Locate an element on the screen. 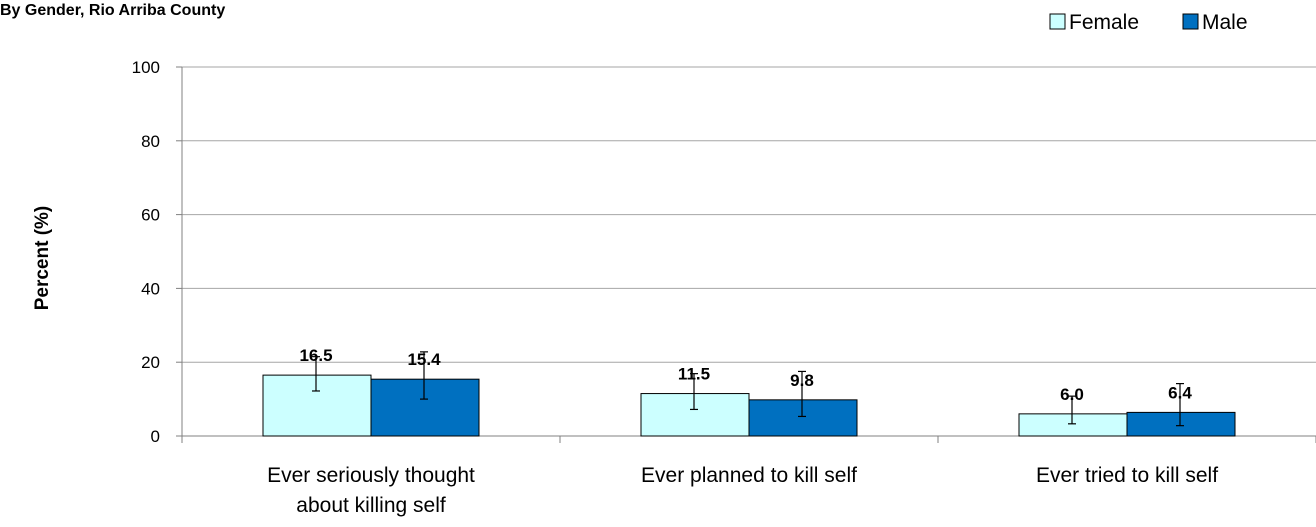 The width and height of the screenshot is (1316, 527). y-tick-label: 80 is located at coordinates (150, 141).